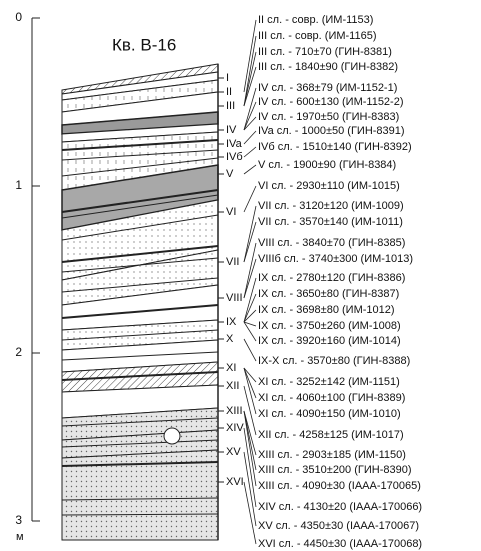  I want to click on layer-label: IVa, so click(234, 144).